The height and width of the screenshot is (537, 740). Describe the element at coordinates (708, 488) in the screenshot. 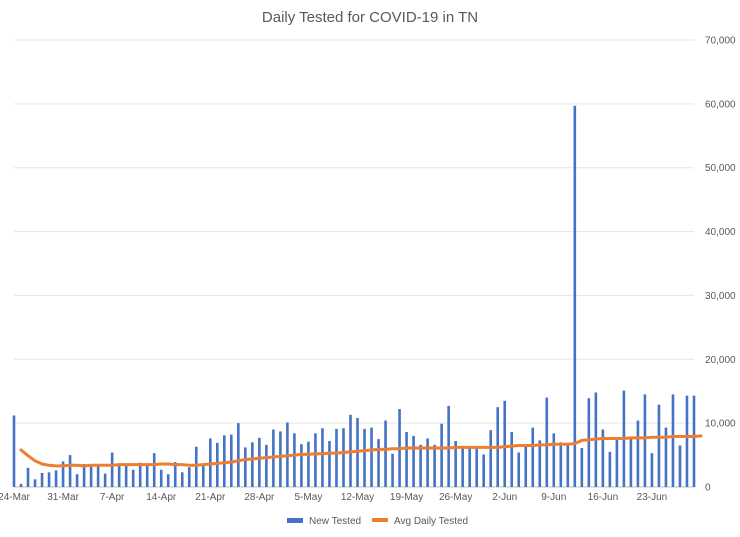

I see `y-tick-label: 0` at that location.